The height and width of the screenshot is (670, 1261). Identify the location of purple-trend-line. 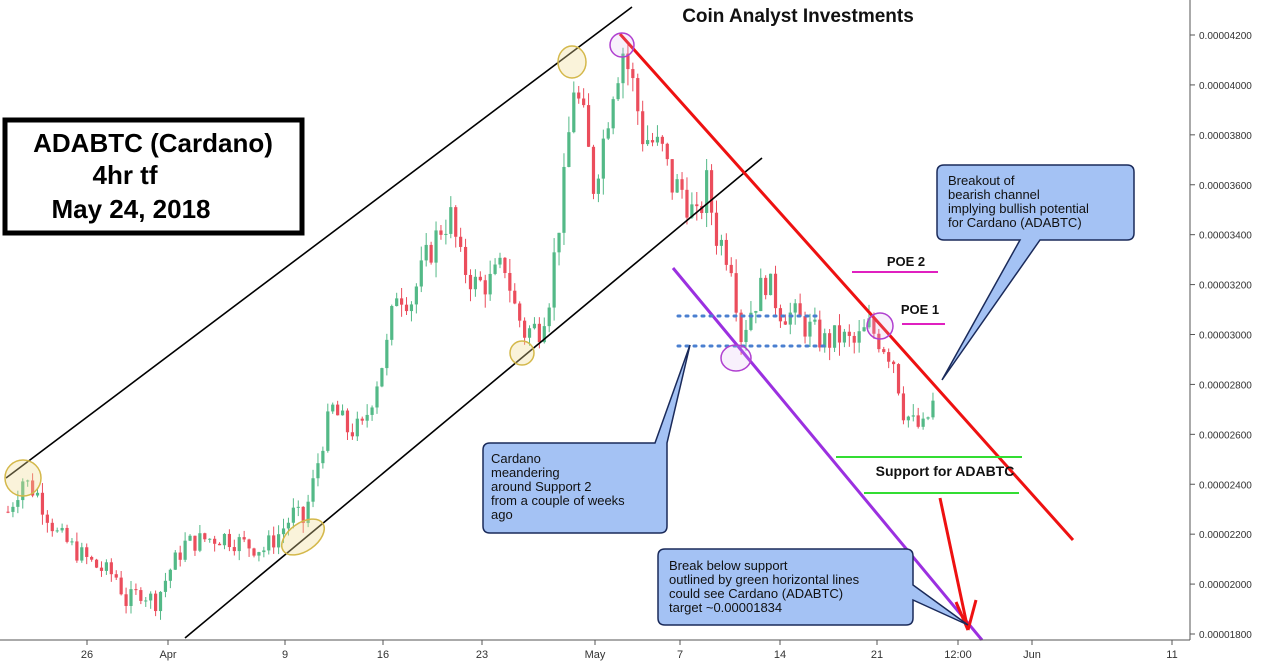
(827, 454).